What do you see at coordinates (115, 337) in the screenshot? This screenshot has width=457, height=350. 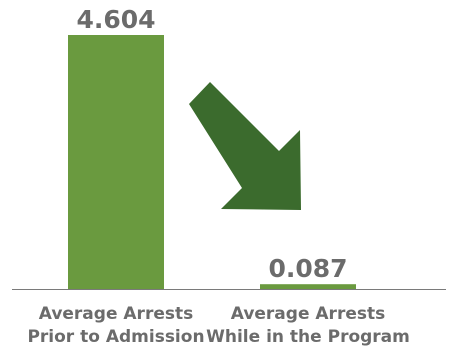 I see `category-label-1-line-2: Prior to Admission` at bounding box center [115, 337].